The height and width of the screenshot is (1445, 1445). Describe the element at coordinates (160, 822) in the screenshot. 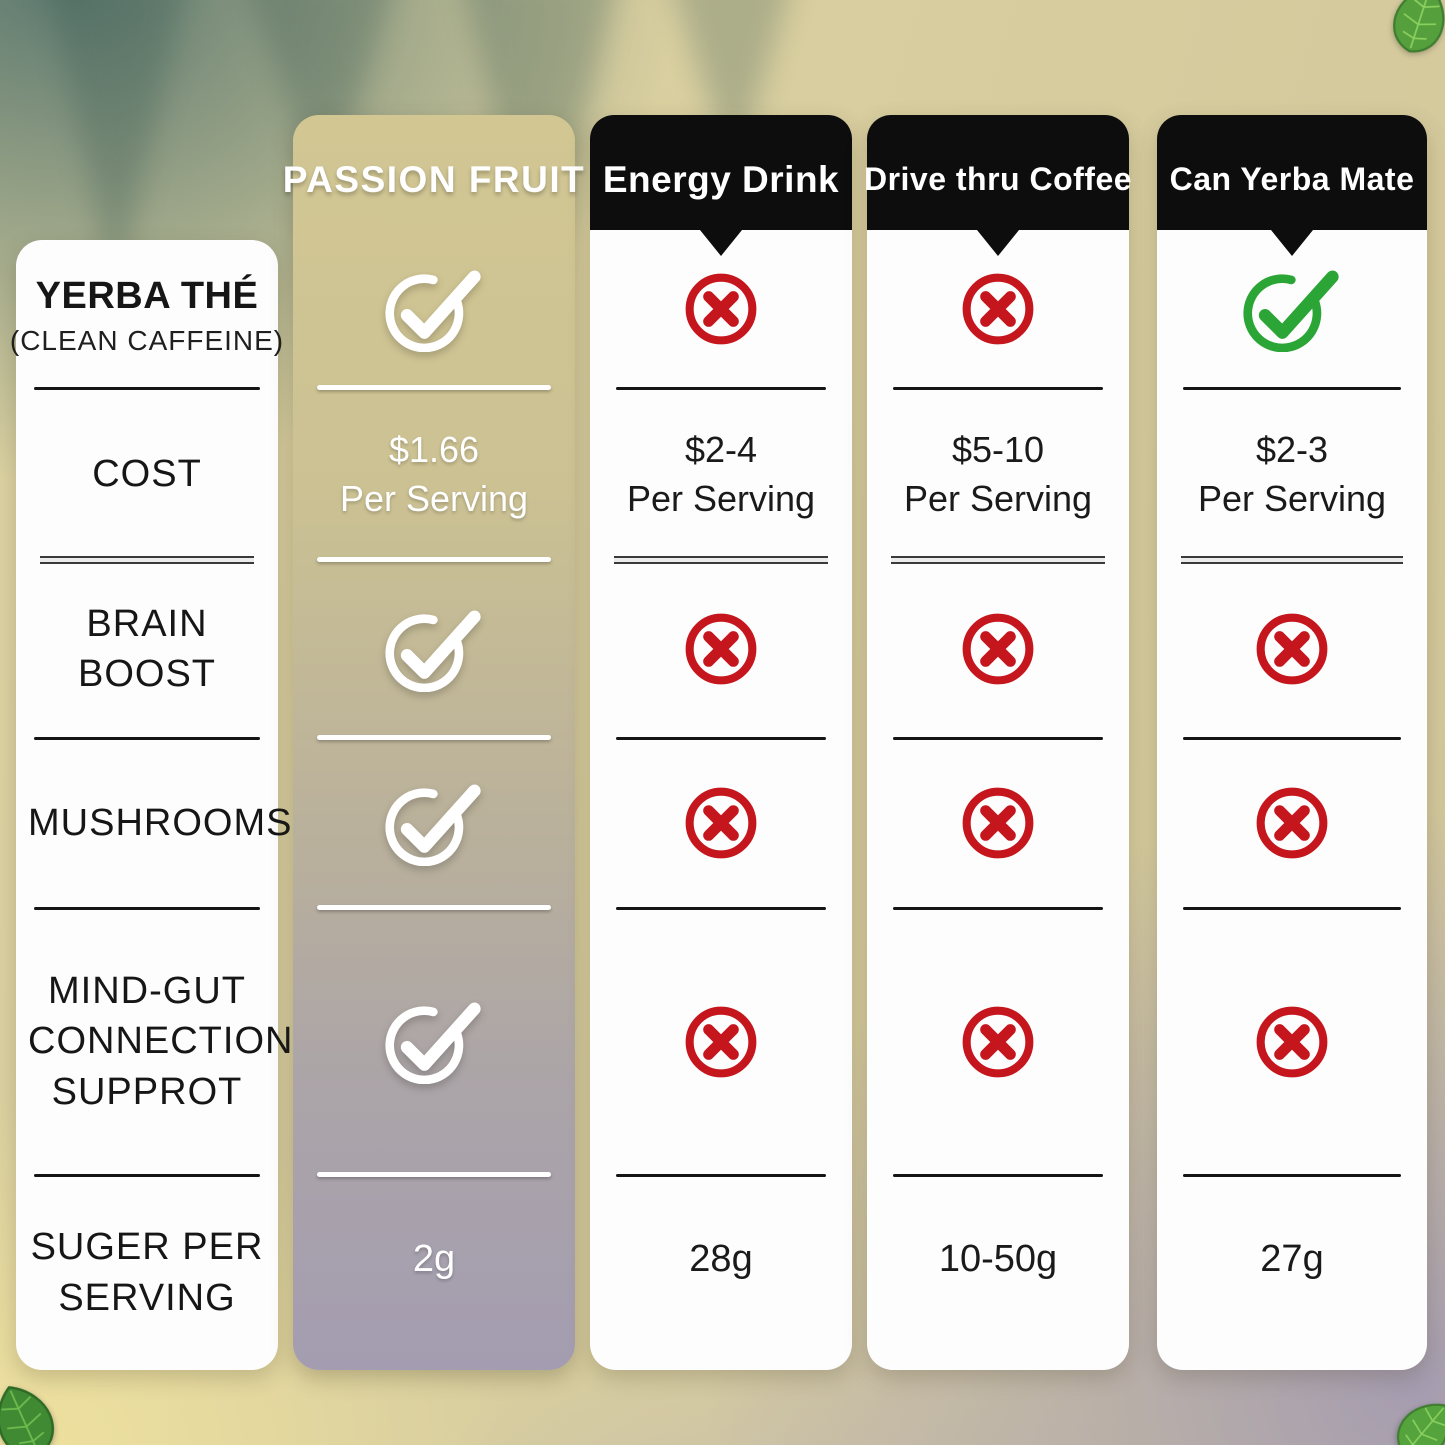

I see `feature-title: MUSHROOMS` at that location.